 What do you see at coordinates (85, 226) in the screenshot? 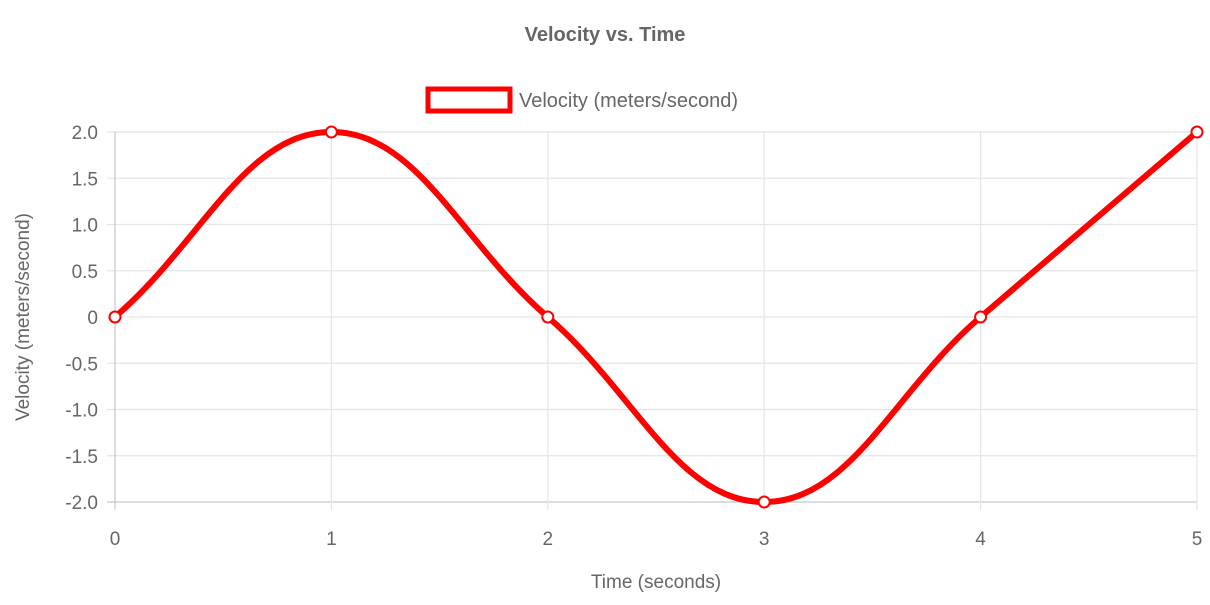
I see `y-tick-label: 1.0` at bounding box center [85, 226].